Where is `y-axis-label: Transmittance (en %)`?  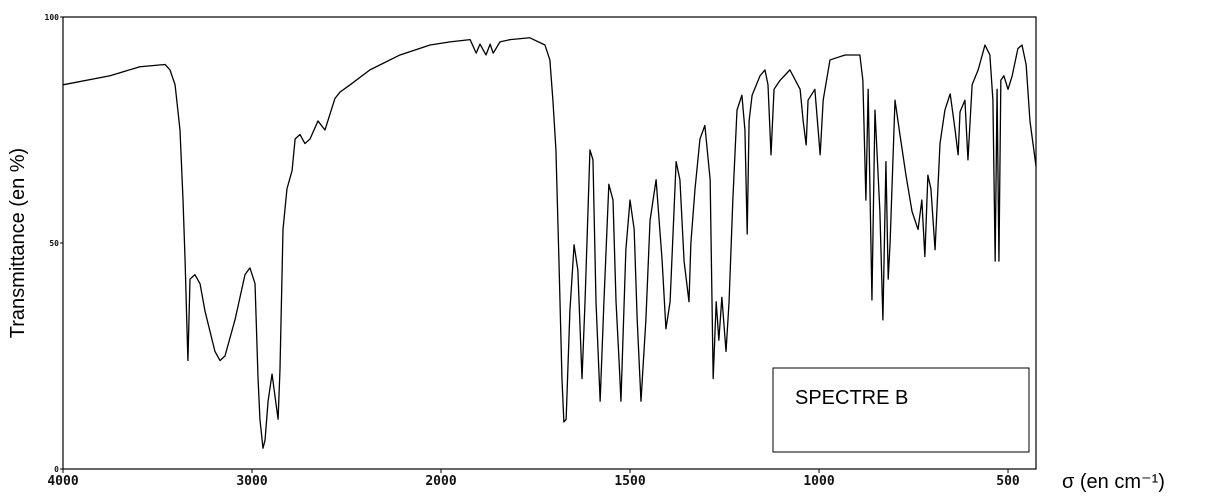
y-axis-label: Transmittance (en %) is located at coordinates (18, 243).